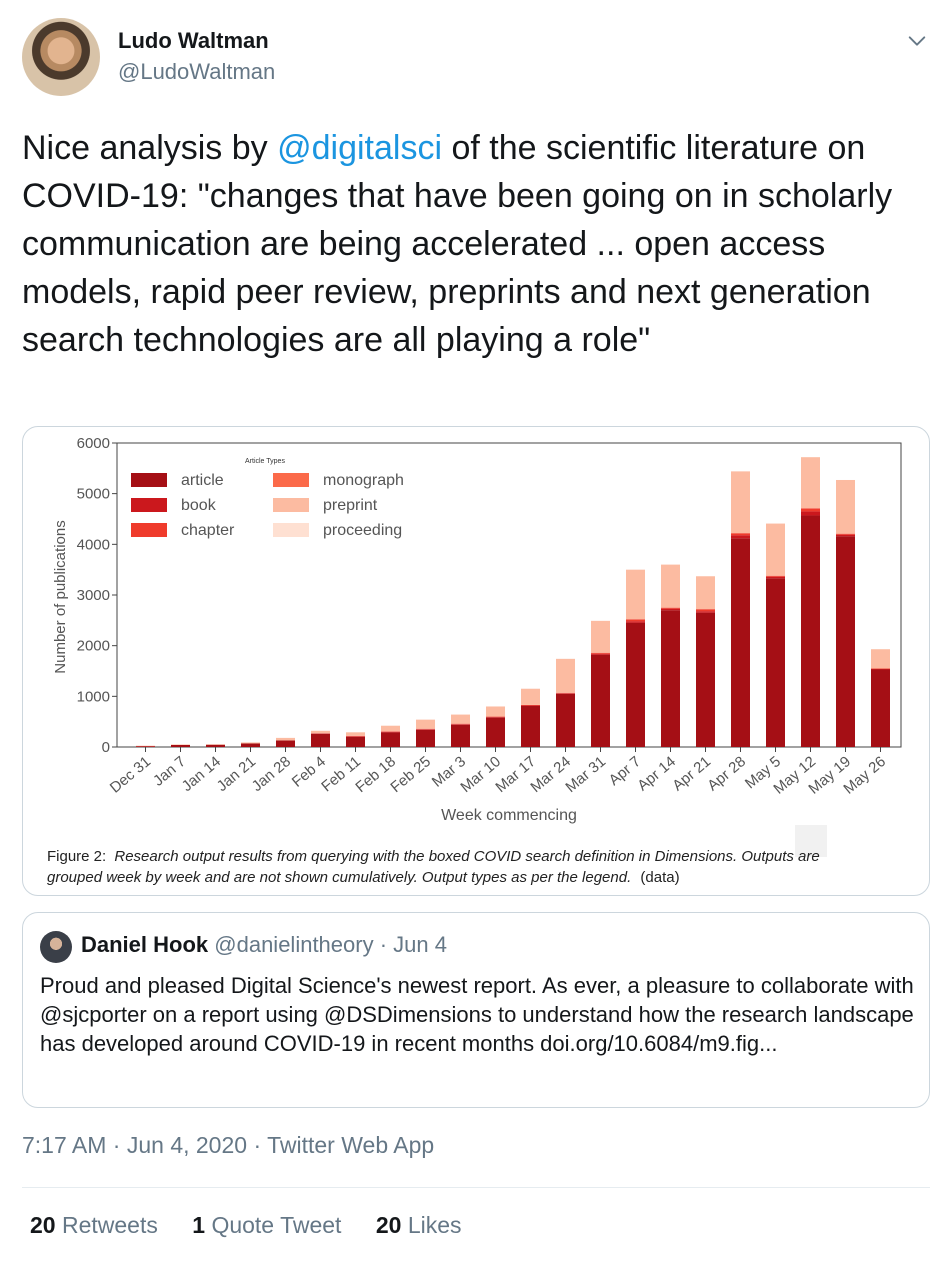 The image size is (952, 1262). I want to click on tweet-stats: 20 Retweets 1 Quote Tweet 20 Likes, so click(260, 1225).